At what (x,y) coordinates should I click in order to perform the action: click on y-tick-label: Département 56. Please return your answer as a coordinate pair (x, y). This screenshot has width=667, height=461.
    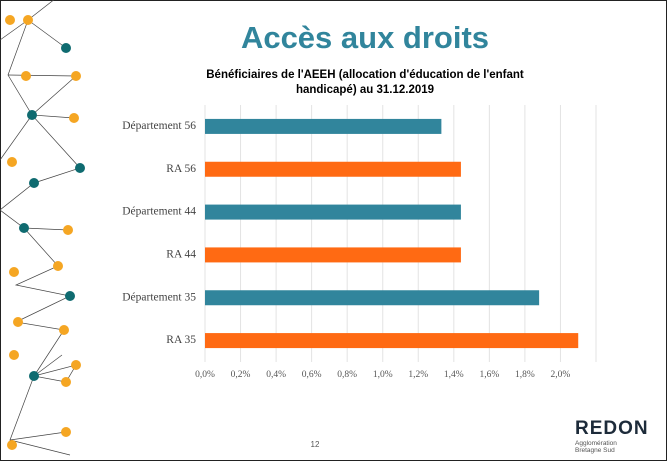
    Looking at the image, I should click on (159, 126).